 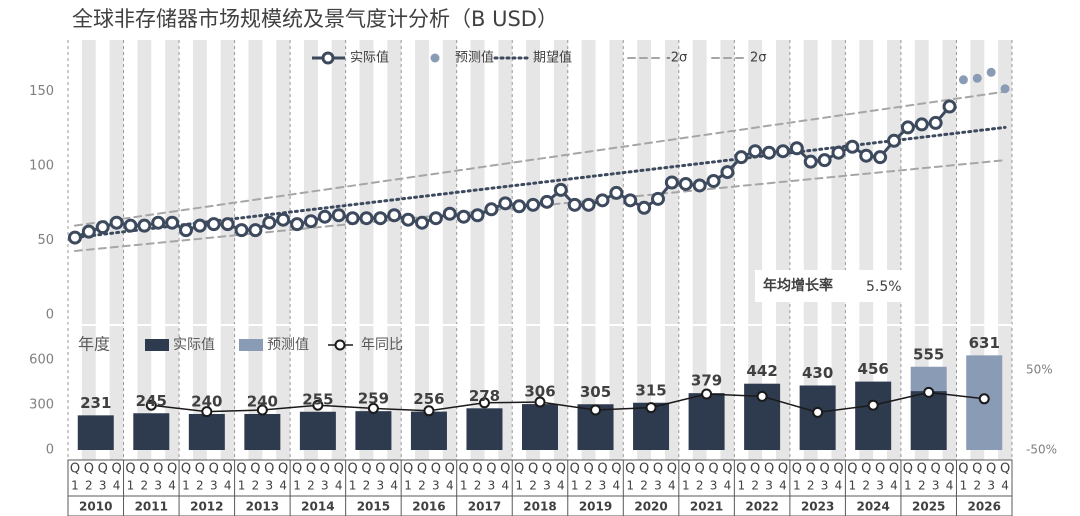 What do you see at coordinates (41, 91) in the screenshot?
I see `y-tick-label: 150` at bounding box center [41, 91].